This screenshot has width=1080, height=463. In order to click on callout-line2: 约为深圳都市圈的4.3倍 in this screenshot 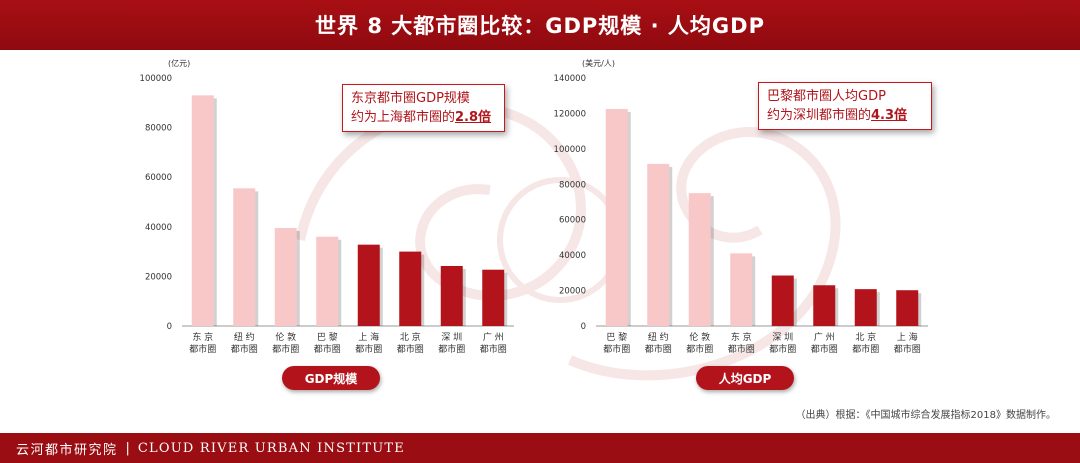, I will do `click(845, 115)`.